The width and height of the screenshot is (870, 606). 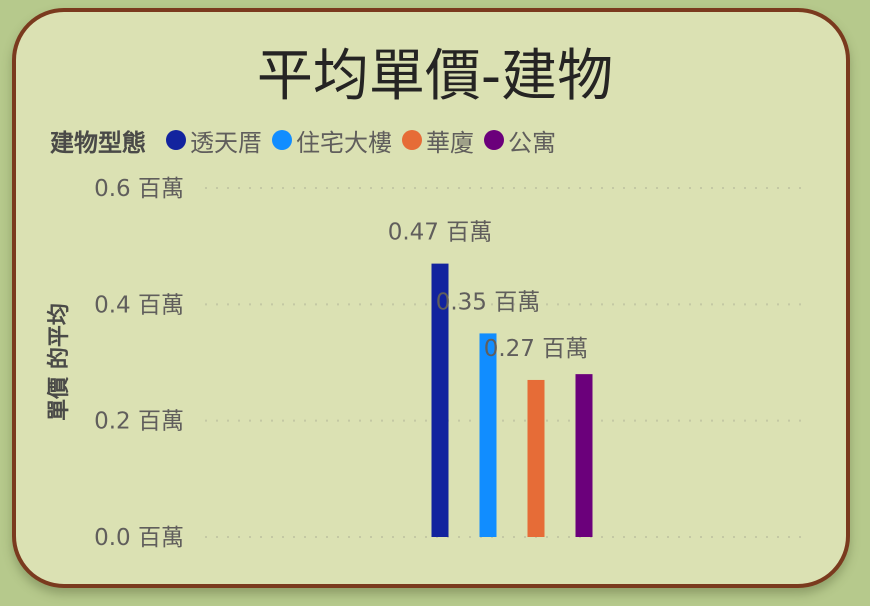 I want to click on y-tick-label-0: 0.0 百萬, so click(x=139, y=538).